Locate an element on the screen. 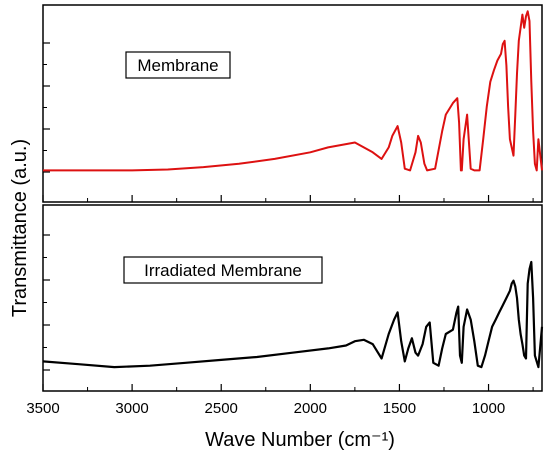 This screenshot has width=550, height=455. x-tick-label: 2000 is located at coordinates (310, 408).